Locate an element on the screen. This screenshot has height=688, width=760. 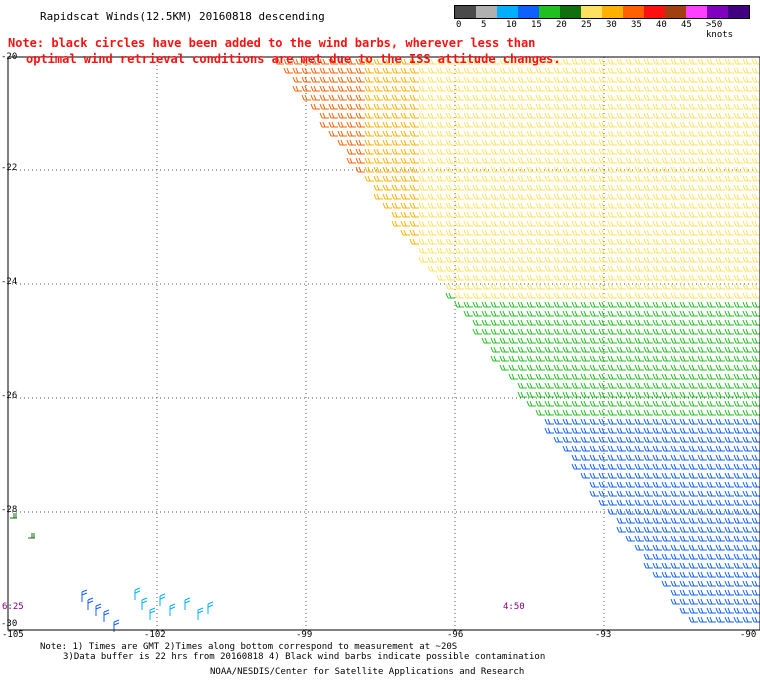
lat-label-20: -20 is located at coordinates (9, 57).